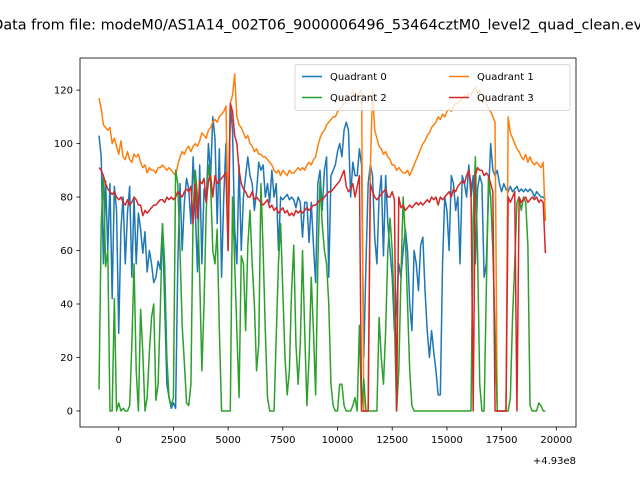 The width and height of the screenshot is (640, 480). Describe the element at coordinates (358, 98) in the screenshot. I see `legend-label-quadrant-2: Quadrant 2` at that location.